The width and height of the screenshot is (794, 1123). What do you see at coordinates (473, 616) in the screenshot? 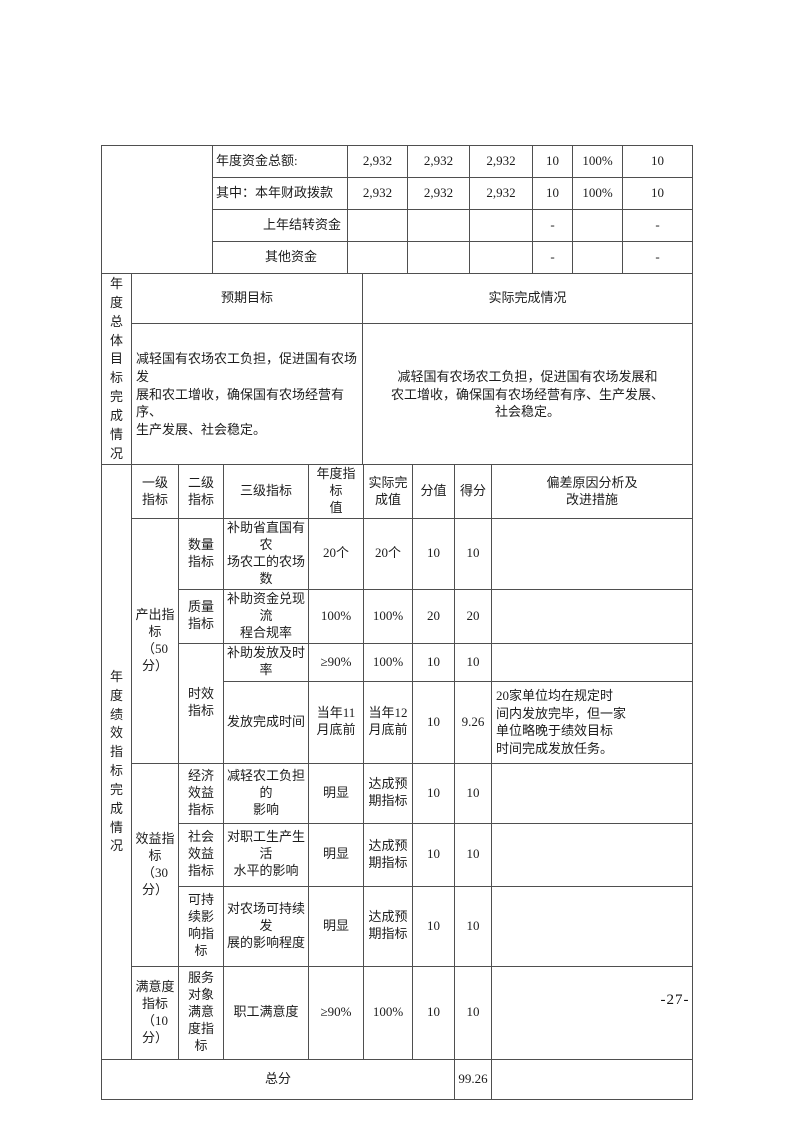
I see `score-cell: 20` at bounding box center [473, 616].